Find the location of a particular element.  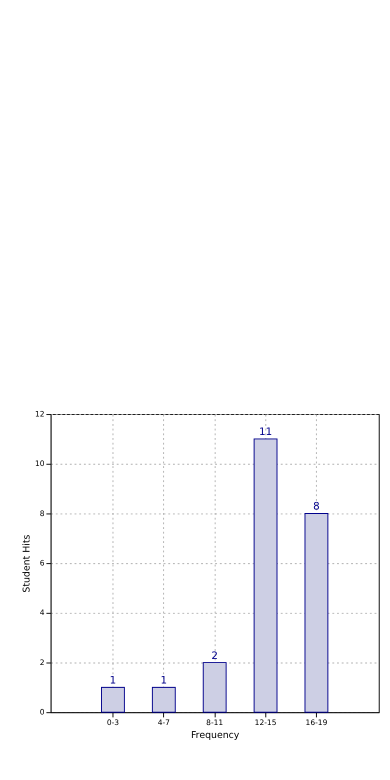

x-tick-label: 0-3 is located at coordinates (113, 722).